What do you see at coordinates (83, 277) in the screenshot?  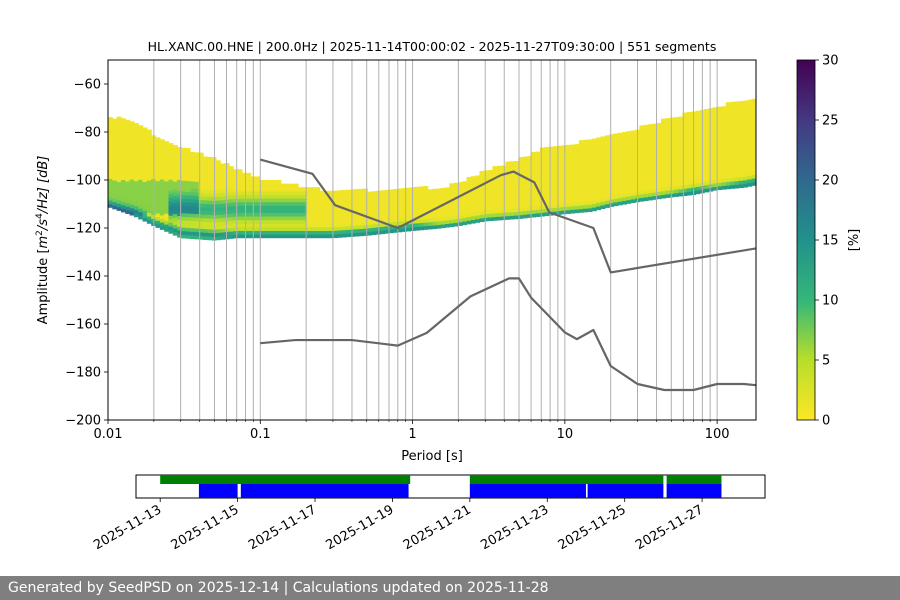 I see `y-tick-label: −140` at bounding box center [83, 277].